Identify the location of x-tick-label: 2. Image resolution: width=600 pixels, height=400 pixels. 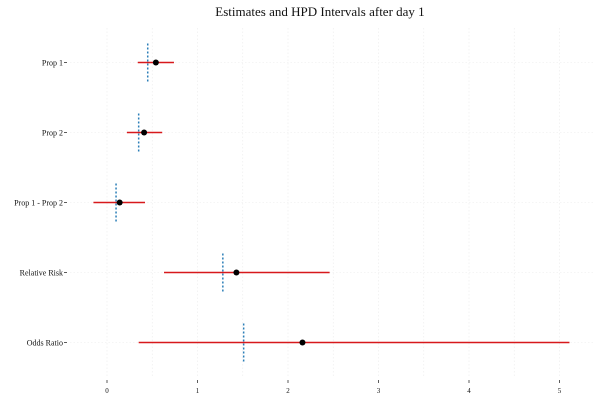
(288, 391).